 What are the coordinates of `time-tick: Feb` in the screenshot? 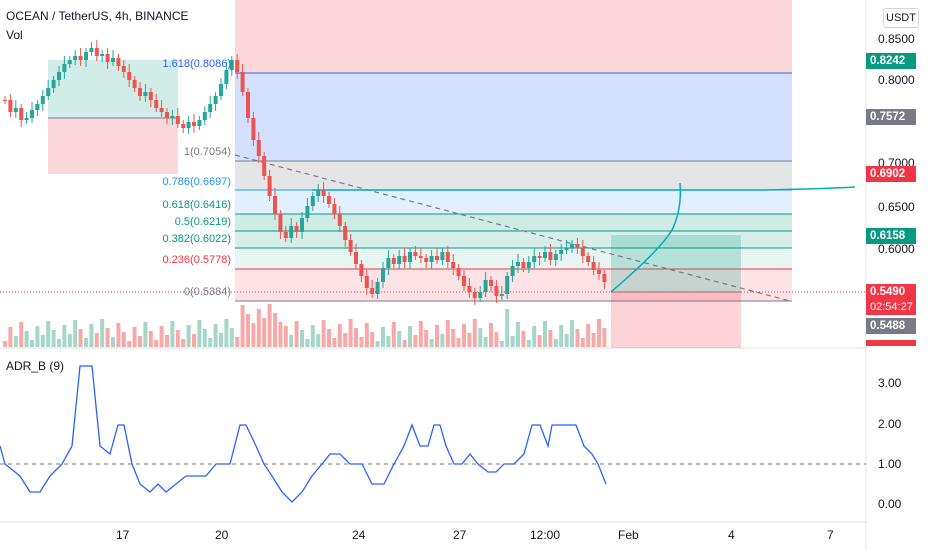 It's located at (628, 535).